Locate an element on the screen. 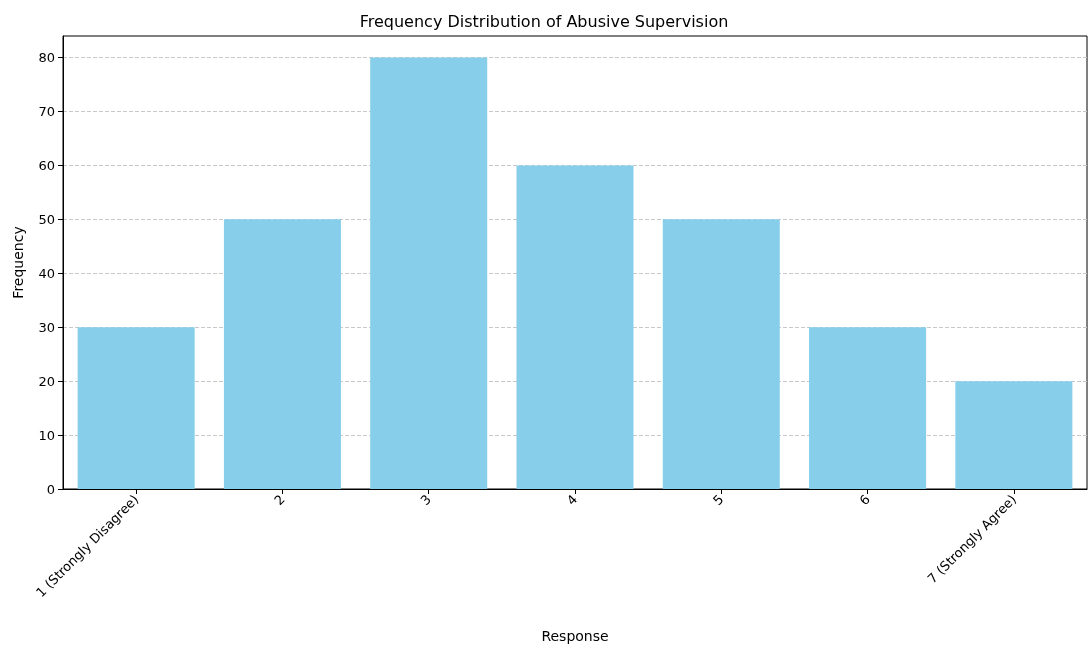 The image size is (1088, 652). x-tick-label: 6 is located at coordinates (864, 500).